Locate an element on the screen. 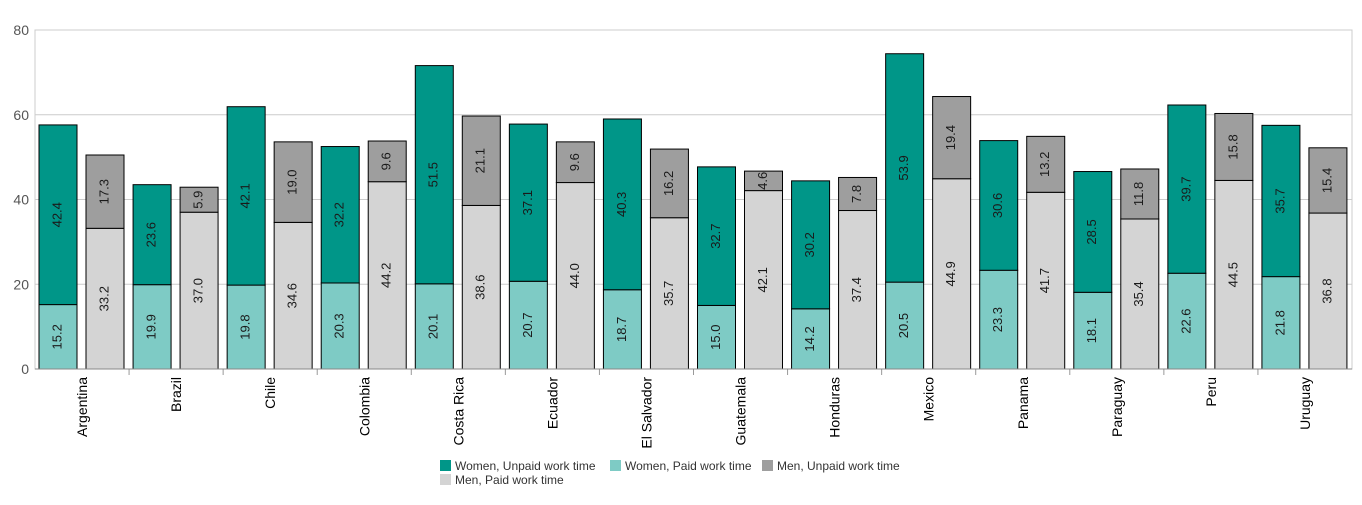  data-label: 19.9 is located at coordinates (151, 326).